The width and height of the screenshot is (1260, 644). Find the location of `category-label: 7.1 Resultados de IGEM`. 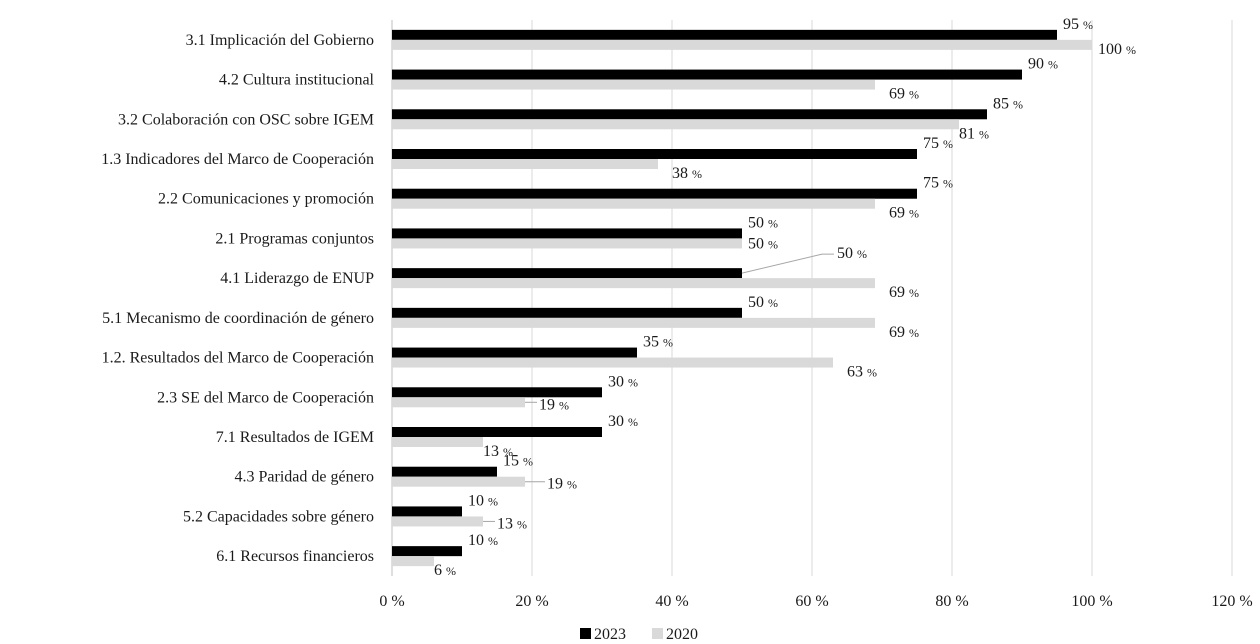

category-label: 7.1 Resultados de IGEM is located at coordinates (295, 437).